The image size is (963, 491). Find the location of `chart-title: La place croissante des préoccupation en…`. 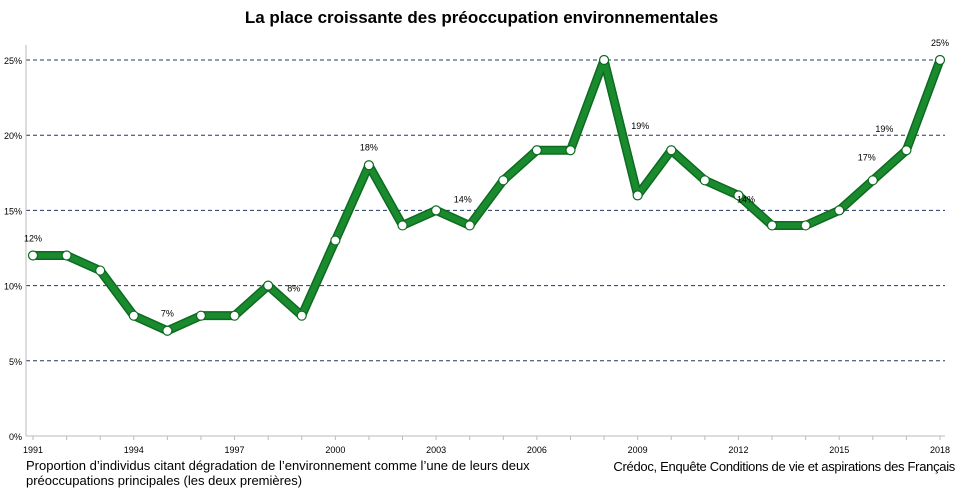

chart-title: La place croissante des préoccupation en… is located at coordinates (481, 17).